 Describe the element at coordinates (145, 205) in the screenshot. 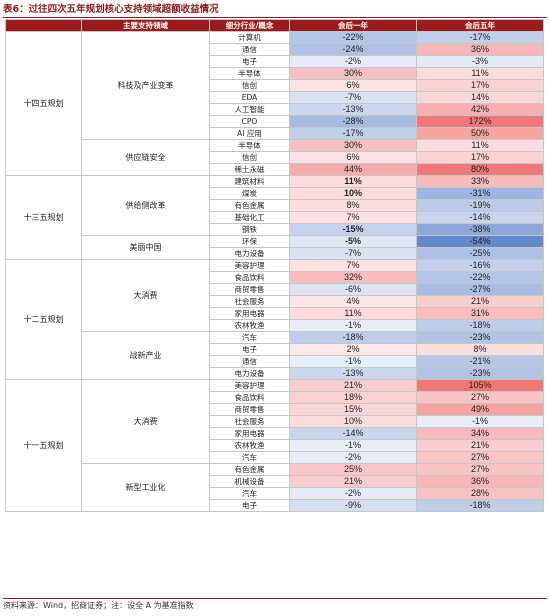

I see `support-area-cell: 供给侧改革` at that location.